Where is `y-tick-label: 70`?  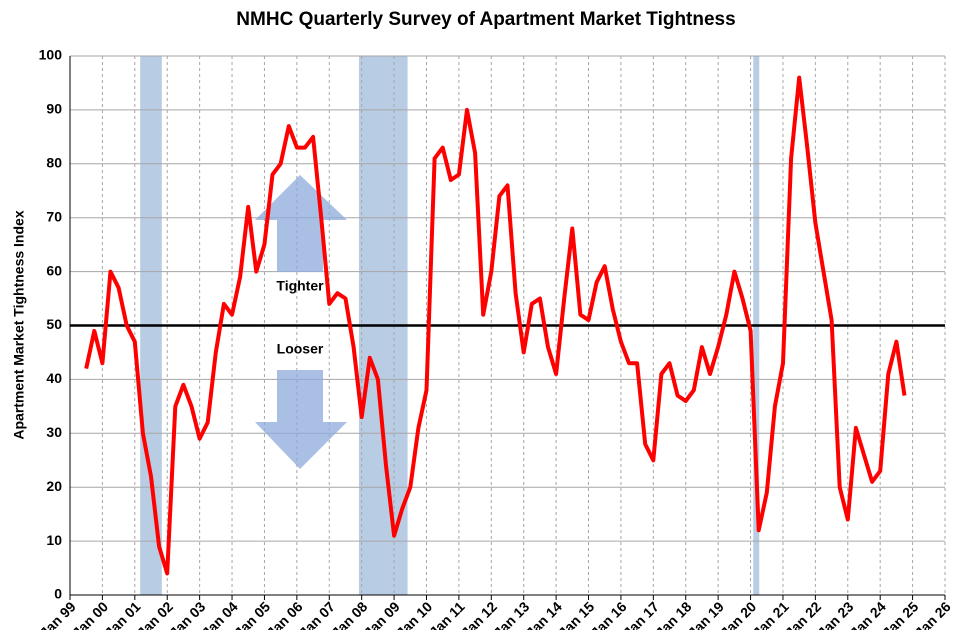 y-tick-label: 70 is located at coordinates (54, 216).